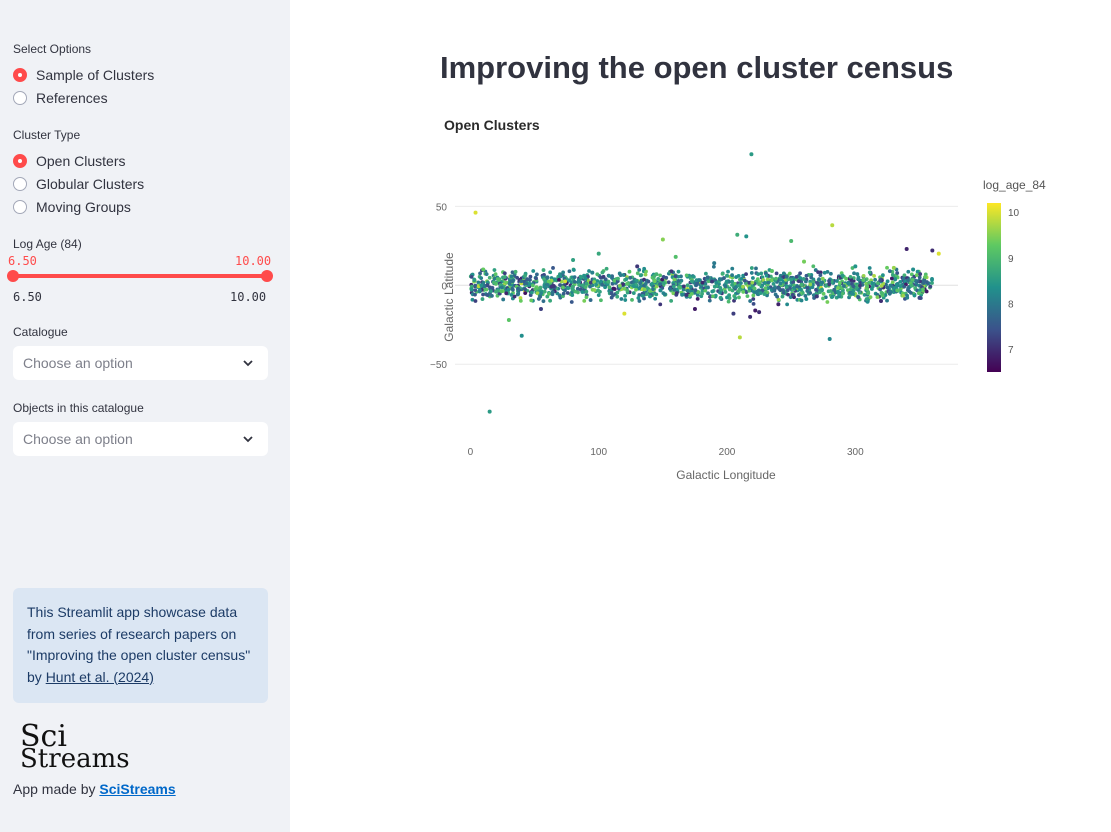 The width and height of the screenshot is (1111, 832). I want to click on slider-low-handle, so click(13, 276).